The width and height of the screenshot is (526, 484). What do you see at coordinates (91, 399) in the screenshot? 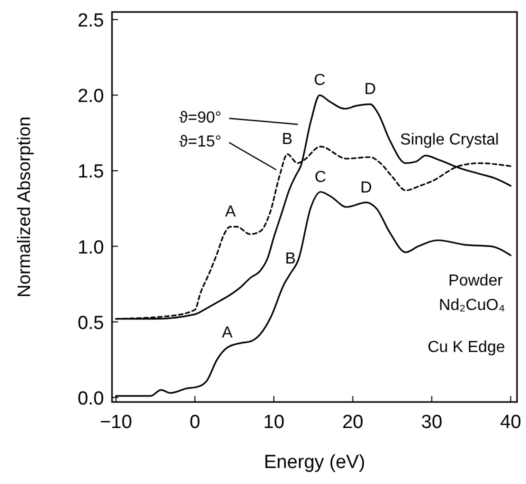
I see `y-tick-label: 0.0` at bounding box center [91, 399].